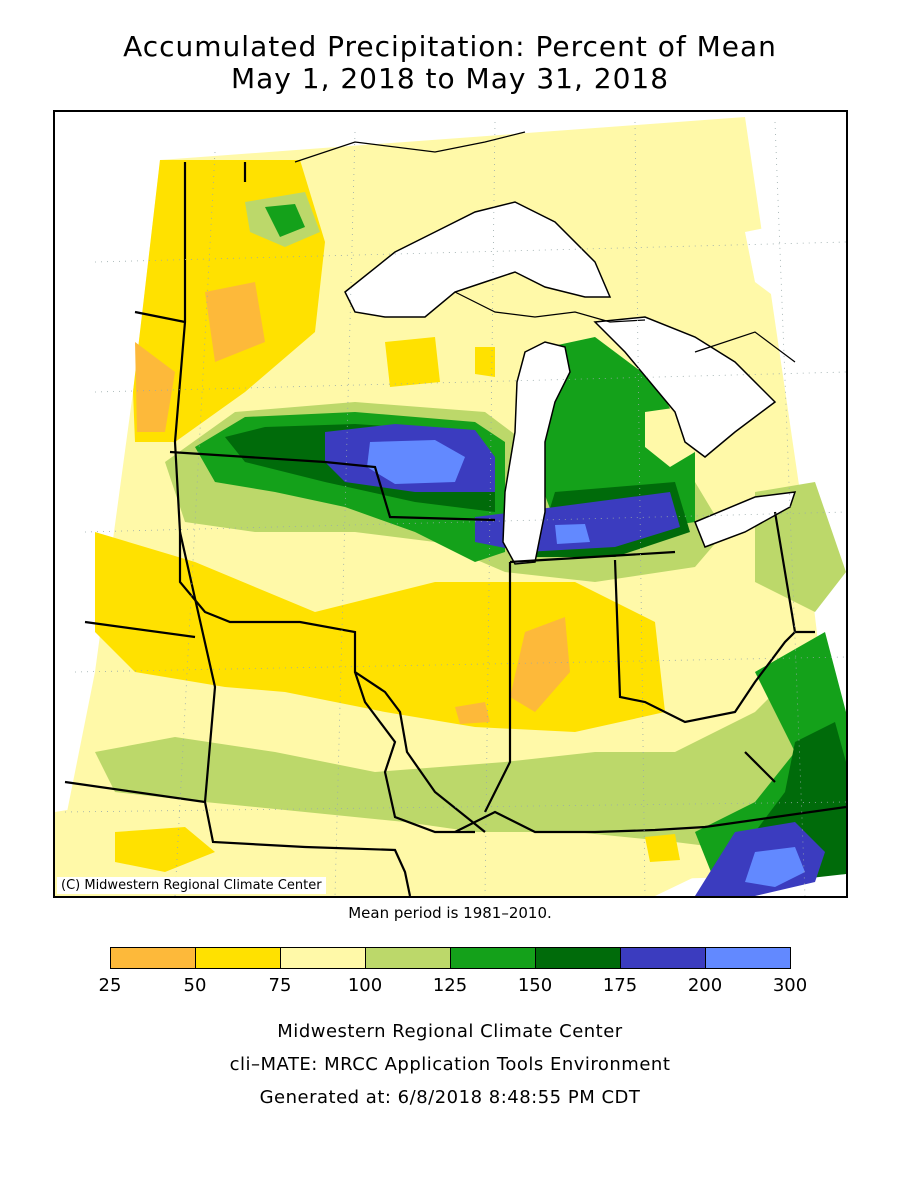 The width and height of the screenshot is (900, 1200). What do you see at coordinates (536, 453) in the screenshot?
I see `lake-michigan` at bounding box center [536, 453].